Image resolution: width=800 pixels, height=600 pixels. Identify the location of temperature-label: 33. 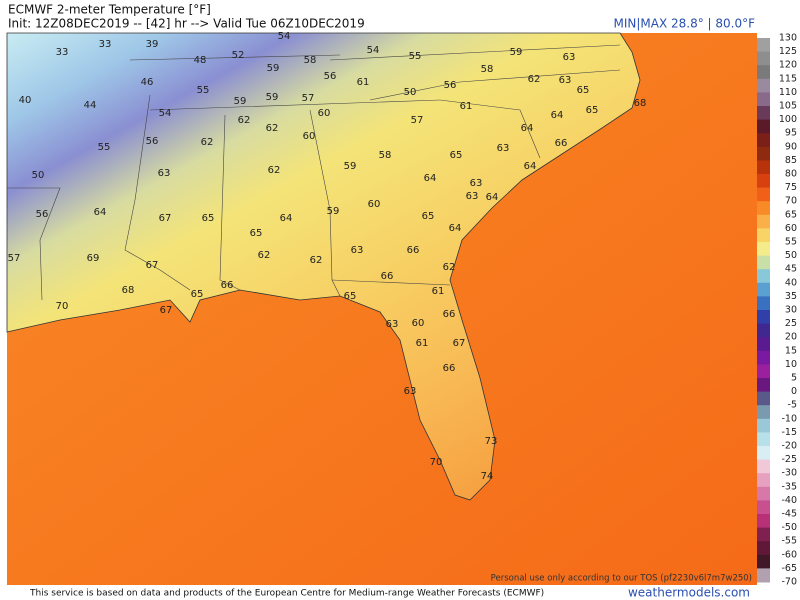
(62, 52).